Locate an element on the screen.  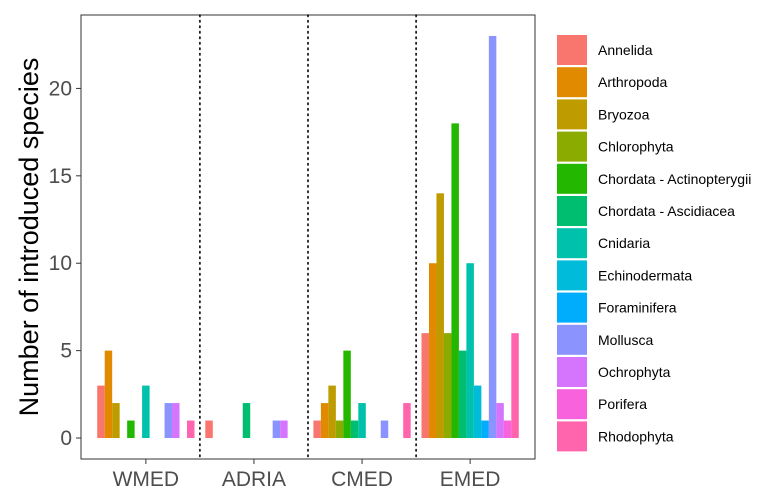
y-axis-title: Number of introduced species is located at coordinates (29, 237).